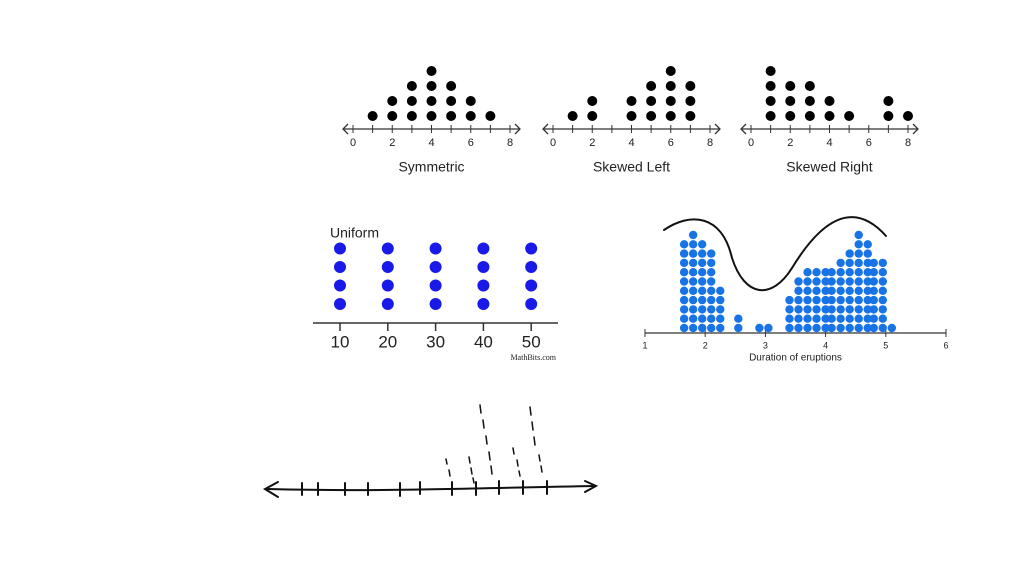 This screenshot has height=576, width=1024. I want to click on hand-number-line, so click(430, 489).